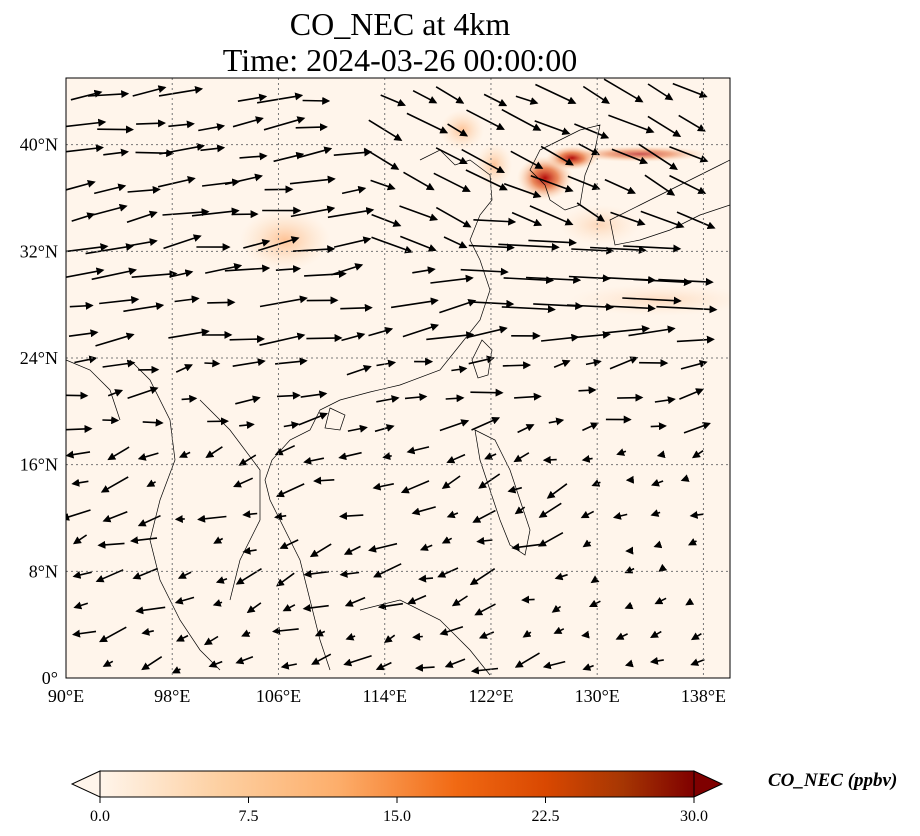  What do you see at coordinates (172, 696) in the screenshot?
I see `lon-tick-label: 98°E` at bounding box center [172, 696].